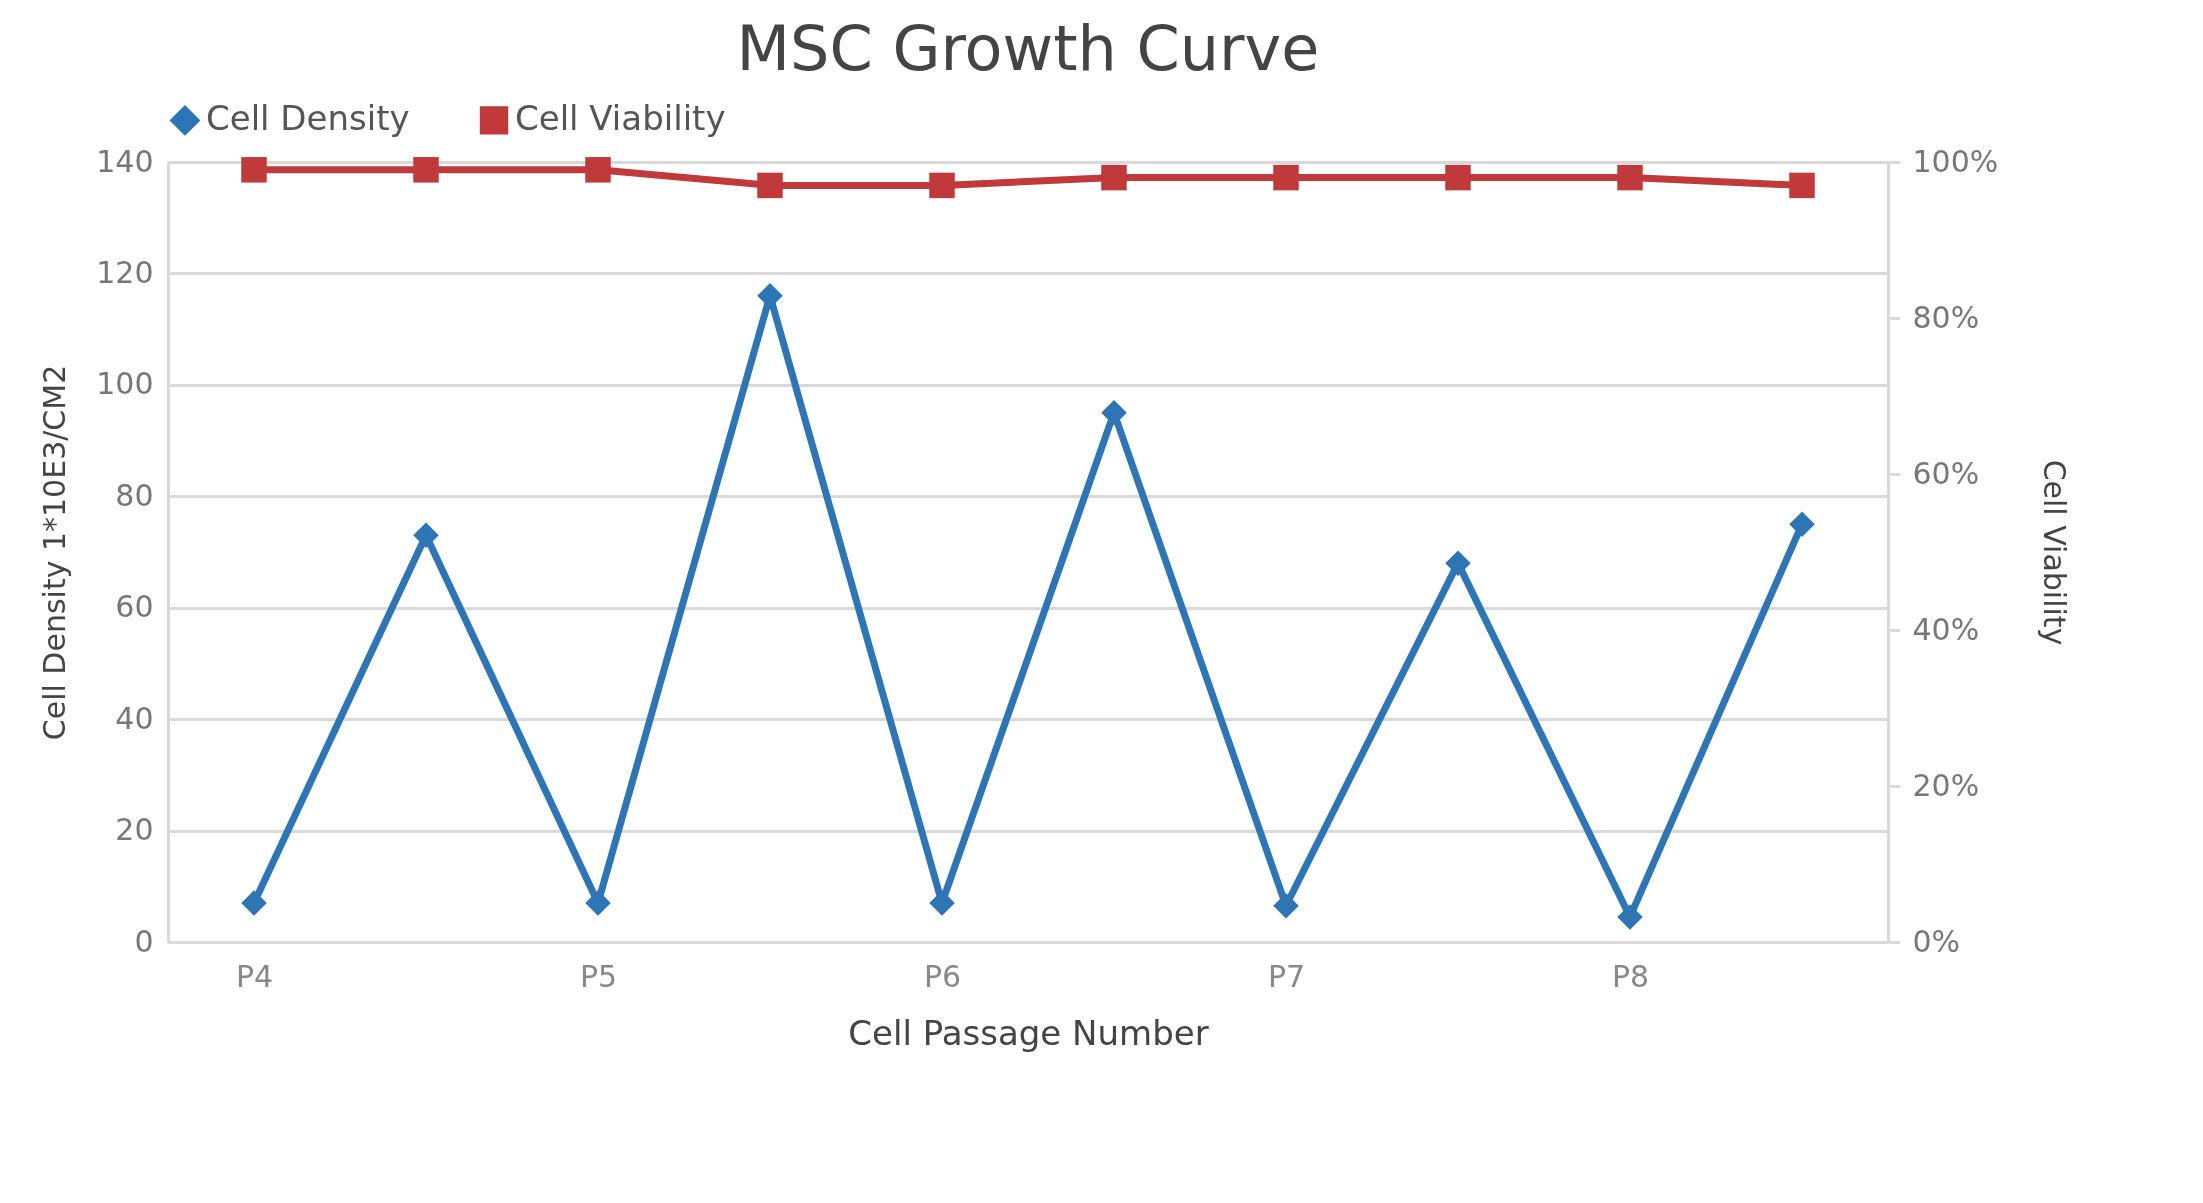 Image resolution: width=2203 pixels, height=1203 pixels. I want to click on y-tick-label: 40, so click(134, 718).